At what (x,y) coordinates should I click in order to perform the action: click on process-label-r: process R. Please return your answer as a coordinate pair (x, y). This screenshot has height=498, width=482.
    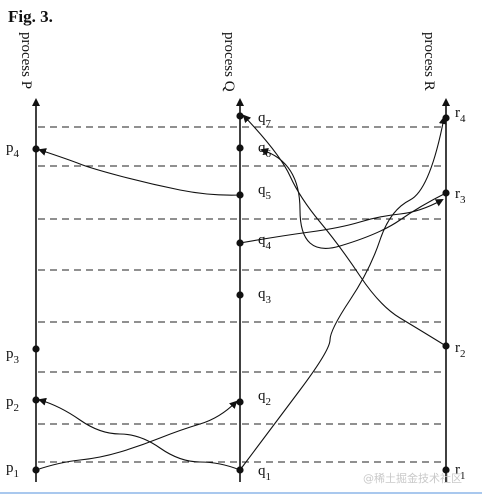
    Looking at the image, I should click on (429, 61).